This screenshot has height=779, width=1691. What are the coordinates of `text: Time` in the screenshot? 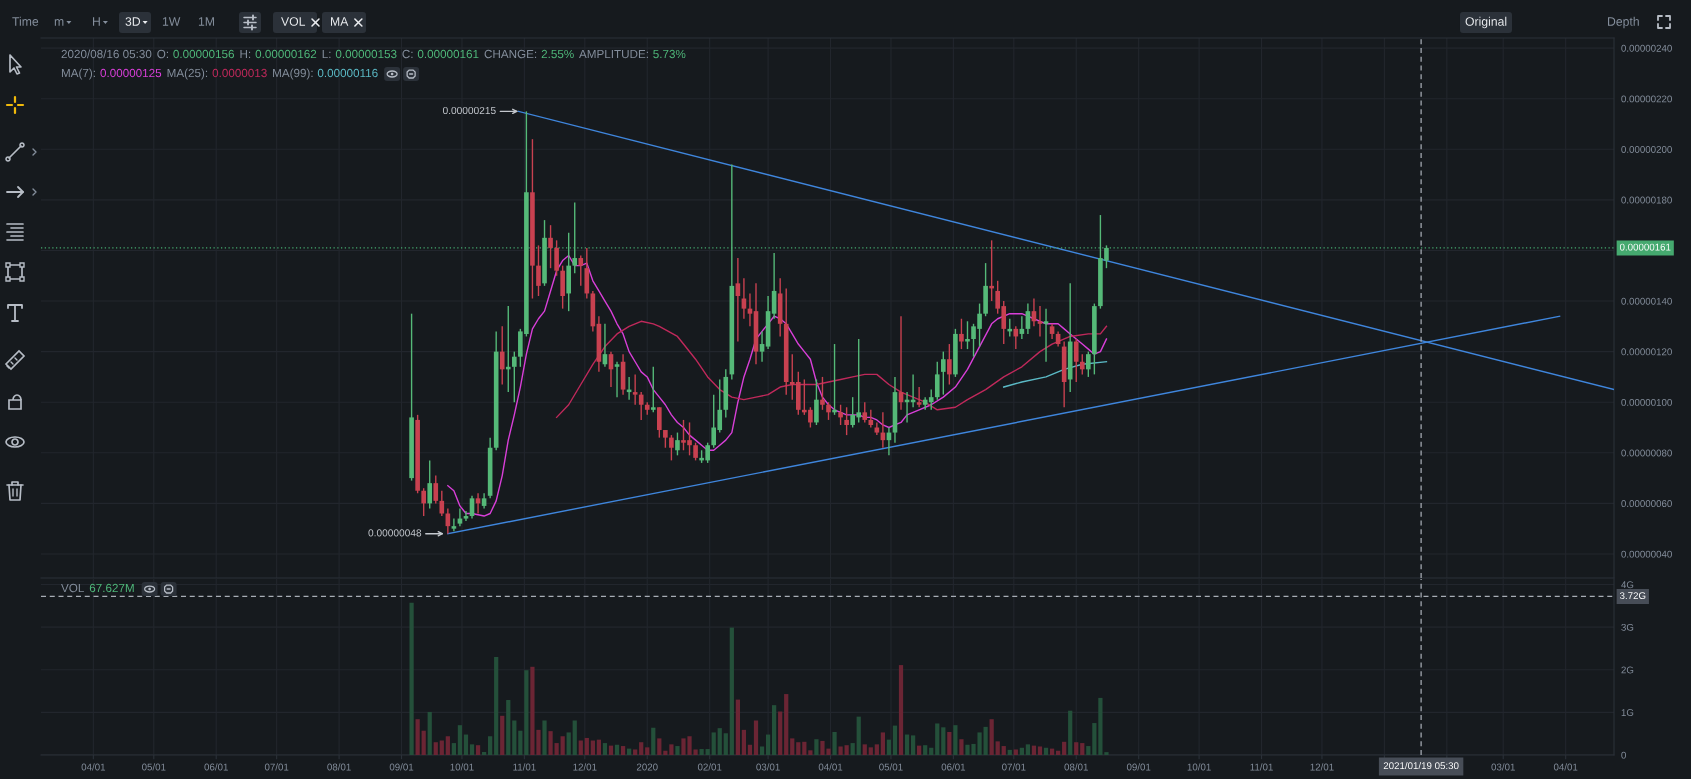 It's located at (25, 21).